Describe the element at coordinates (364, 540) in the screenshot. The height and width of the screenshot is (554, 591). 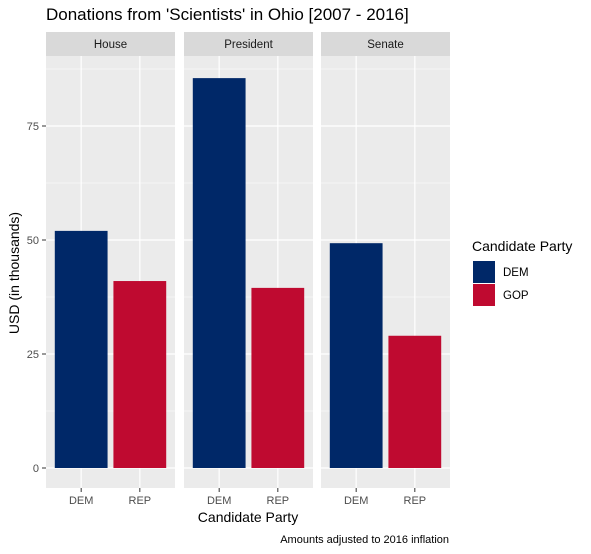
I see `chart-caption: Amounts adjusted to 2016 inflation` at that location.